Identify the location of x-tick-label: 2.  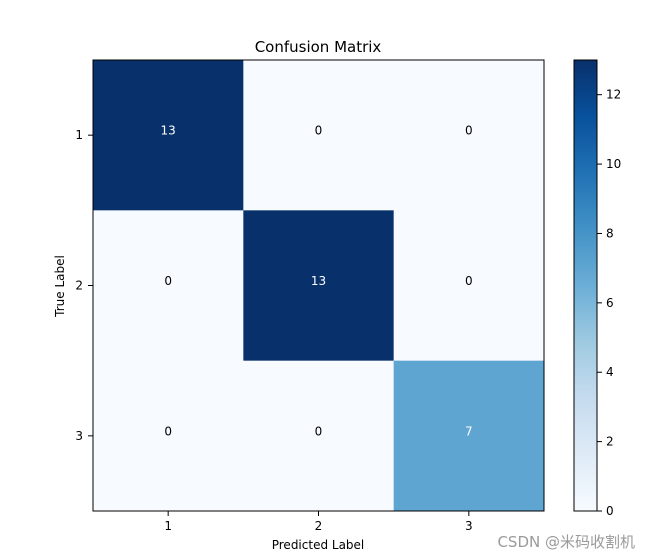
(319, 526).